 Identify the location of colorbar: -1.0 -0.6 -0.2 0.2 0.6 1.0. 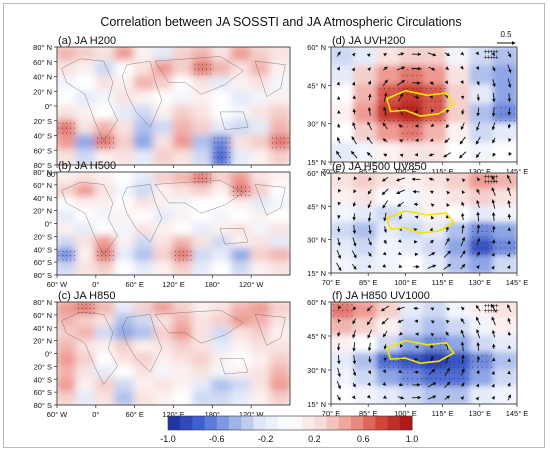
(289, 429).